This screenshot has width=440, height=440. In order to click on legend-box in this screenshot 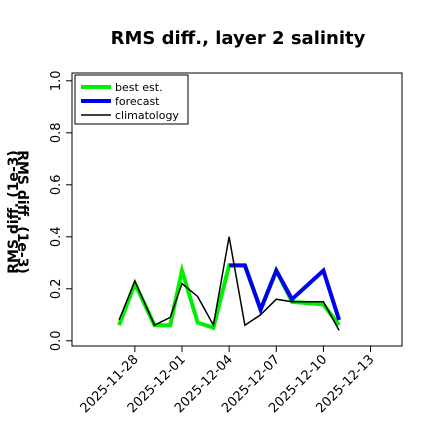, I will do `click(131, 99)`.